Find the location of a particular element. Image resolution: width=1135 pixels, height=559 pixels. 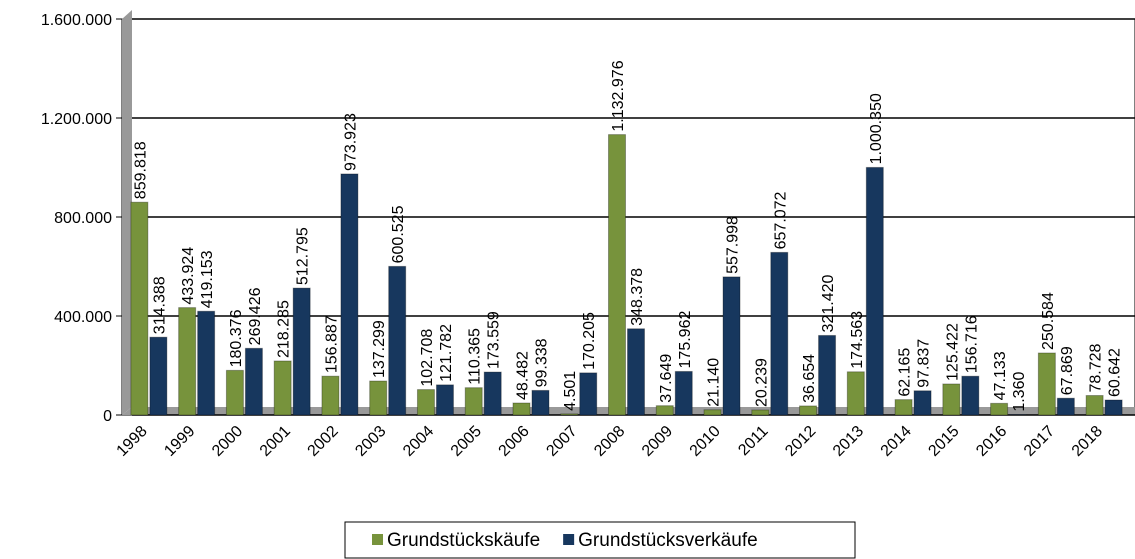

x-tick-label: 2017 is located at coordinates (1039, 441).